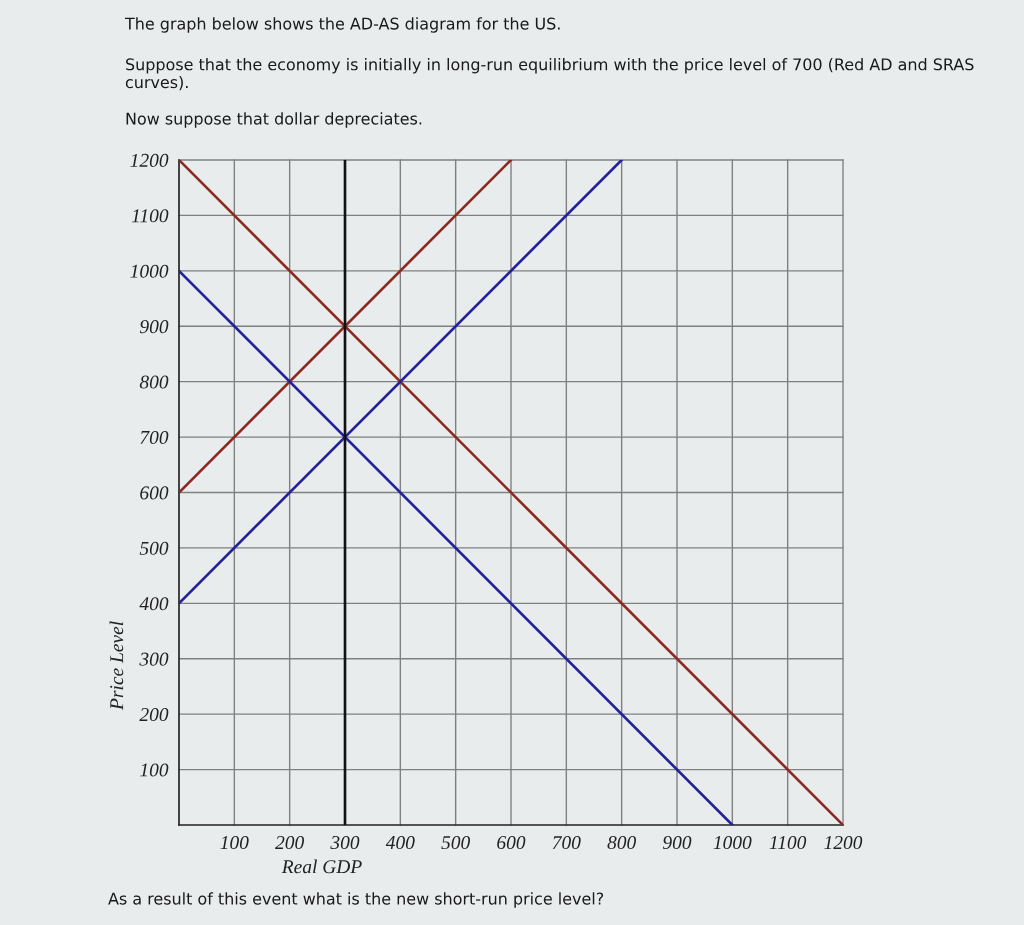  Describe the element at coordinates (345, 842) in the screenshot. I see `x-tick-label: 300` at that location.